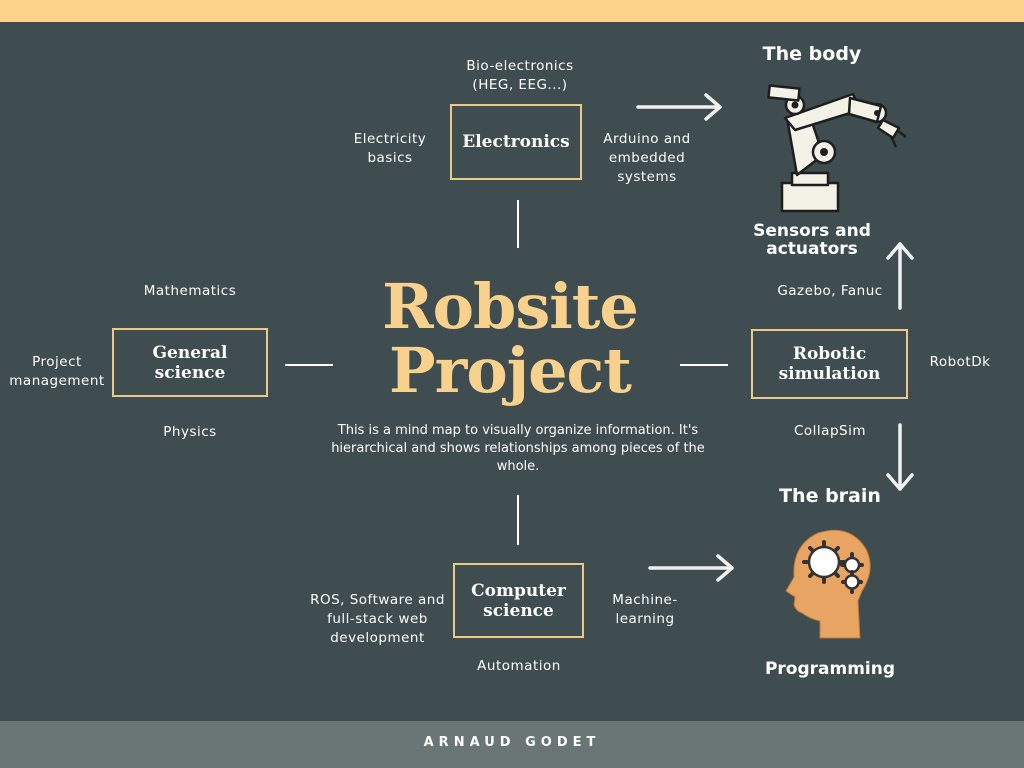  Describe the element at coordinates (57, 371) in the screenshot. I see `general-science-left-label: Project management` at that location.